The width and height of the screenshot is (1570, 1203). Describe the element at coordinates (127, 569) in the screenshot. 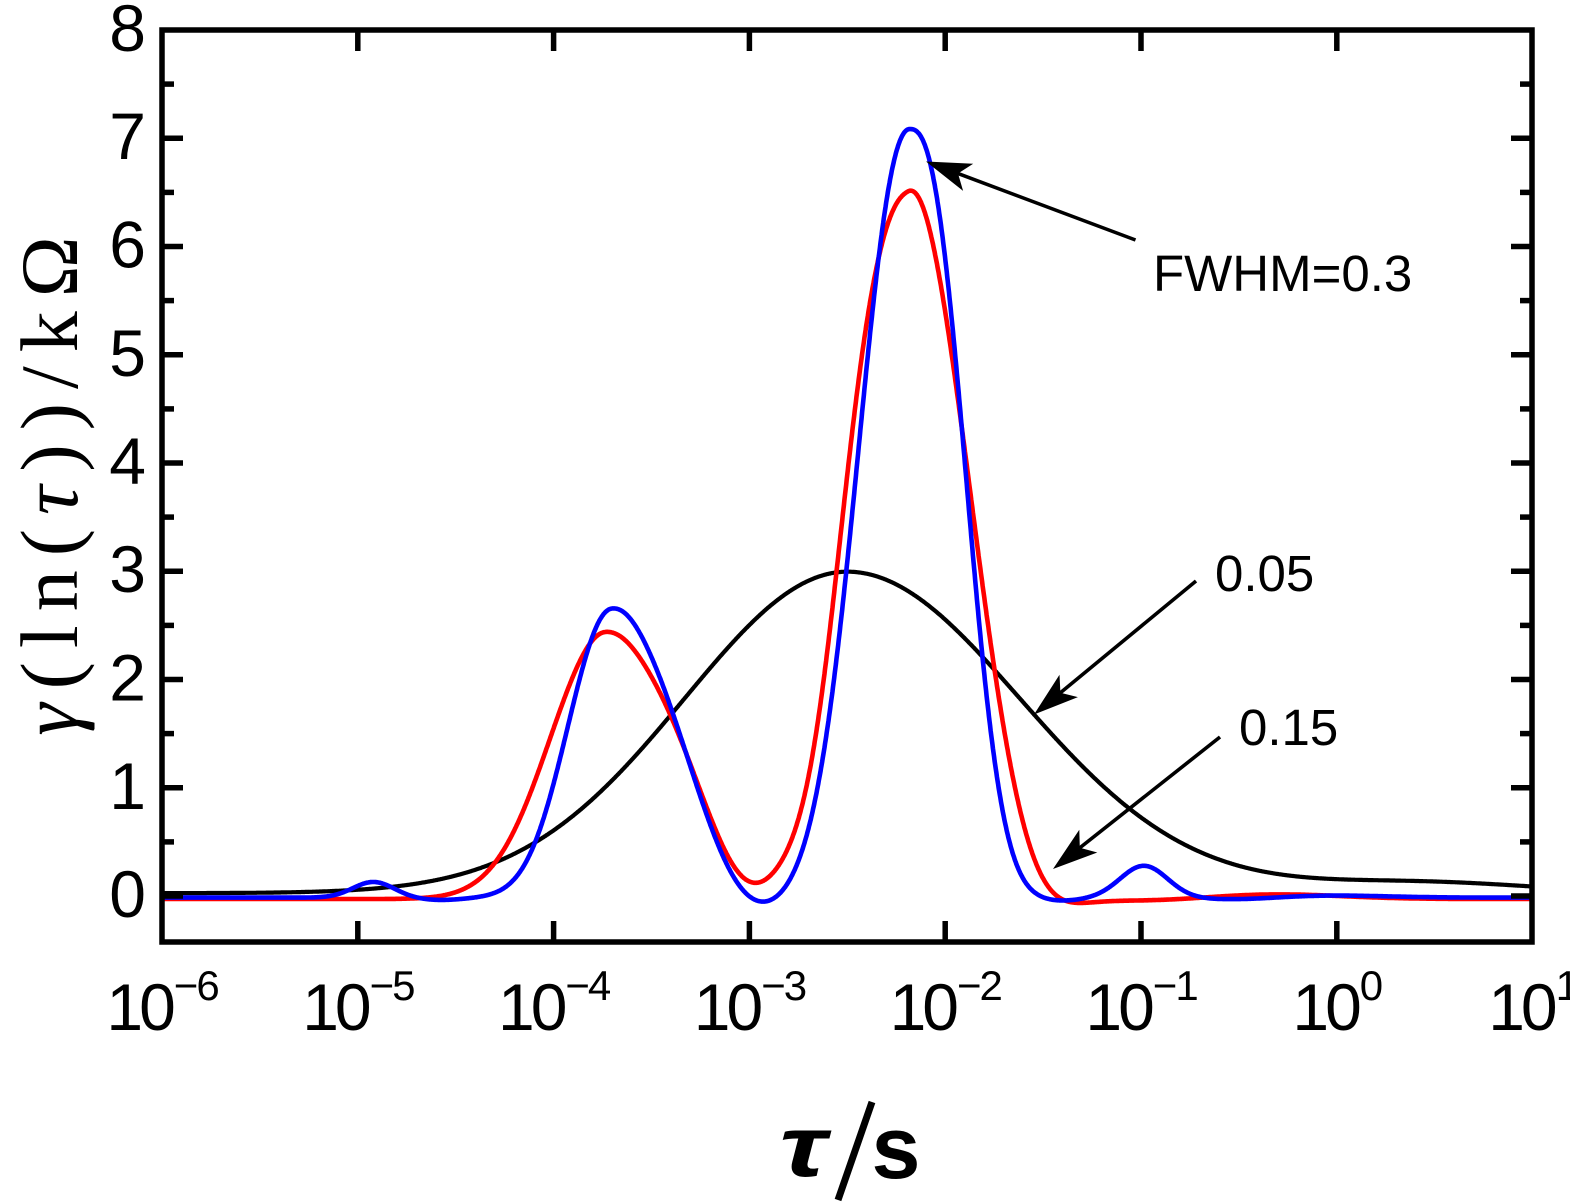

I see `svg-text: 3` at that location.